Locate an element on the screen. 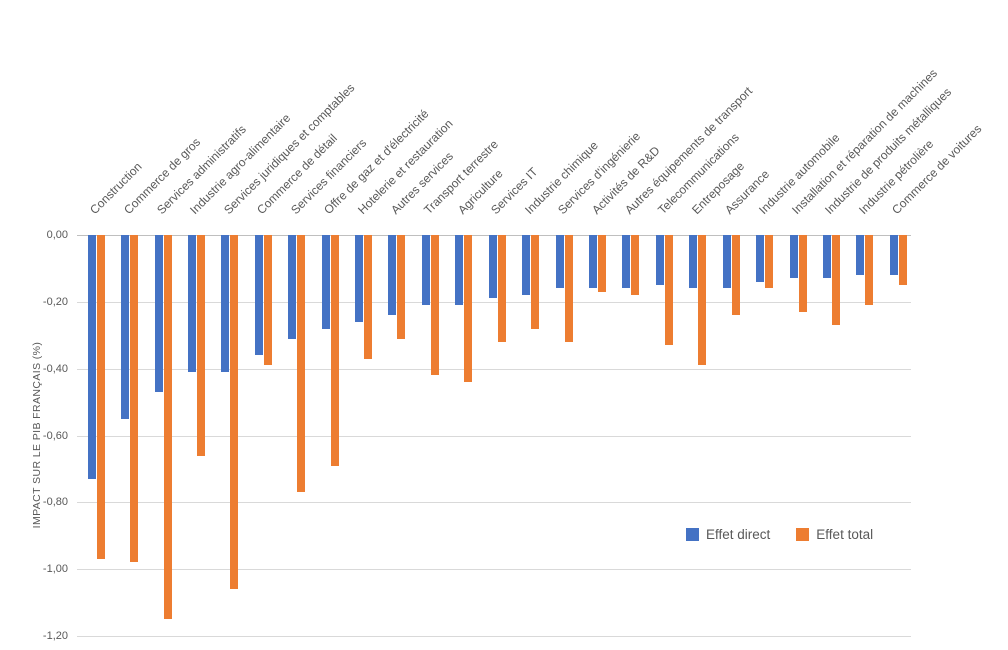 The image size is (1008, 650). effet-total-swatch-icon is located at coordinates (803, 534).